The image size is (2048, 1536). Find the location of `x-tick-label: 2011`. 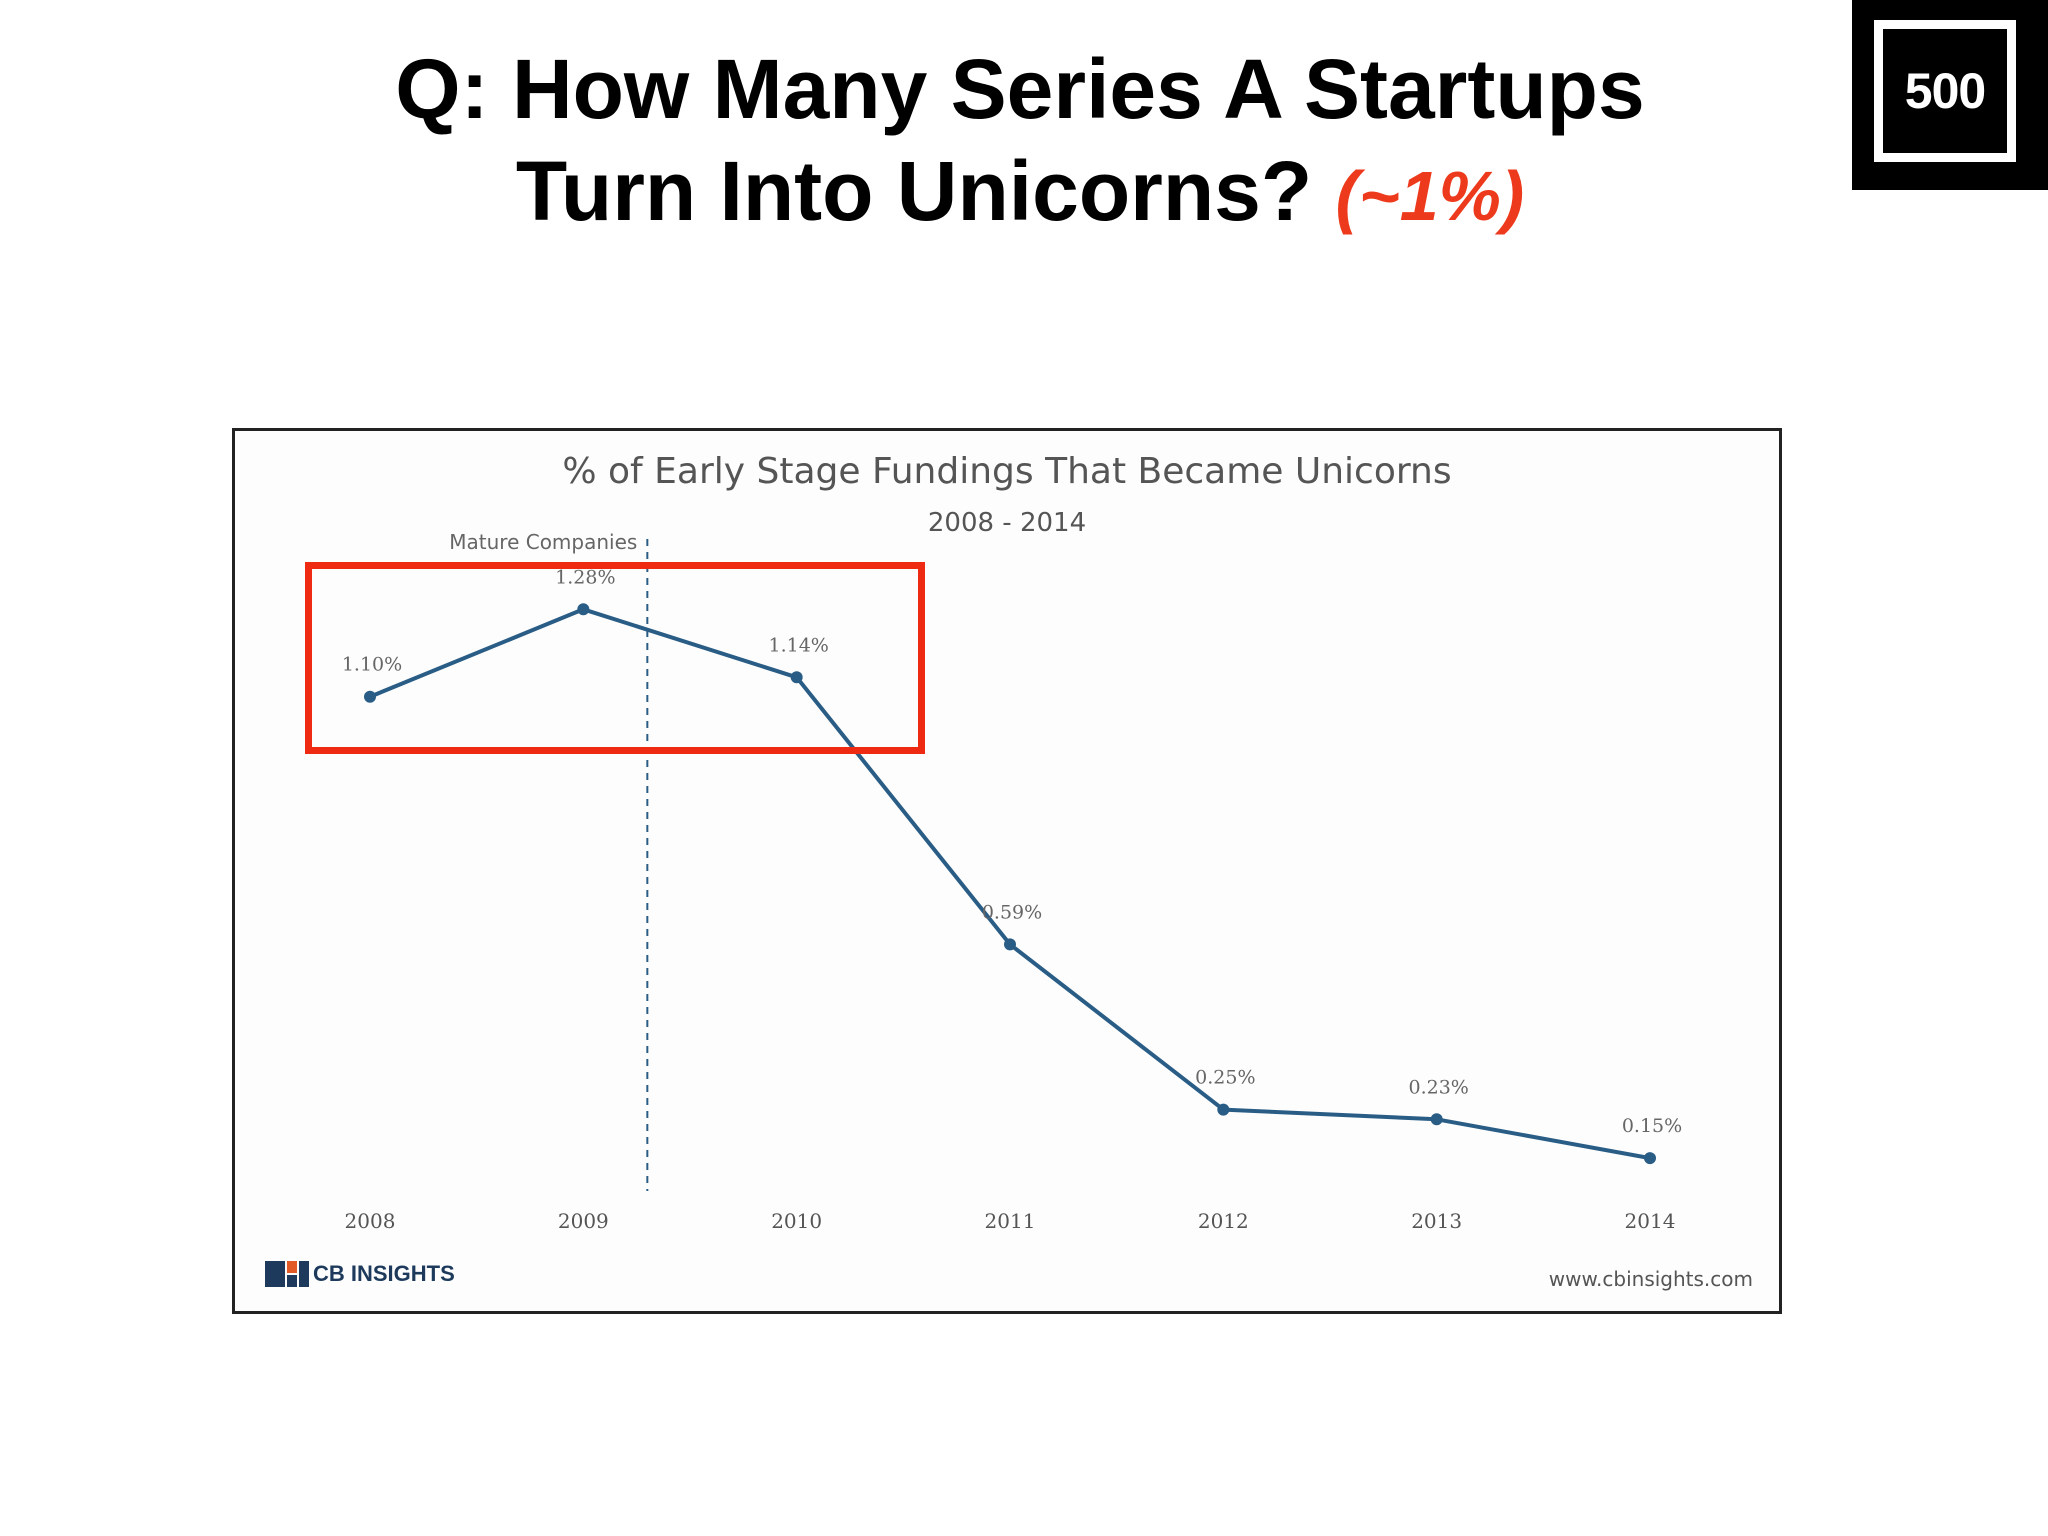

x-tick-label: 2011 is located at coordinates (1010, 1221).